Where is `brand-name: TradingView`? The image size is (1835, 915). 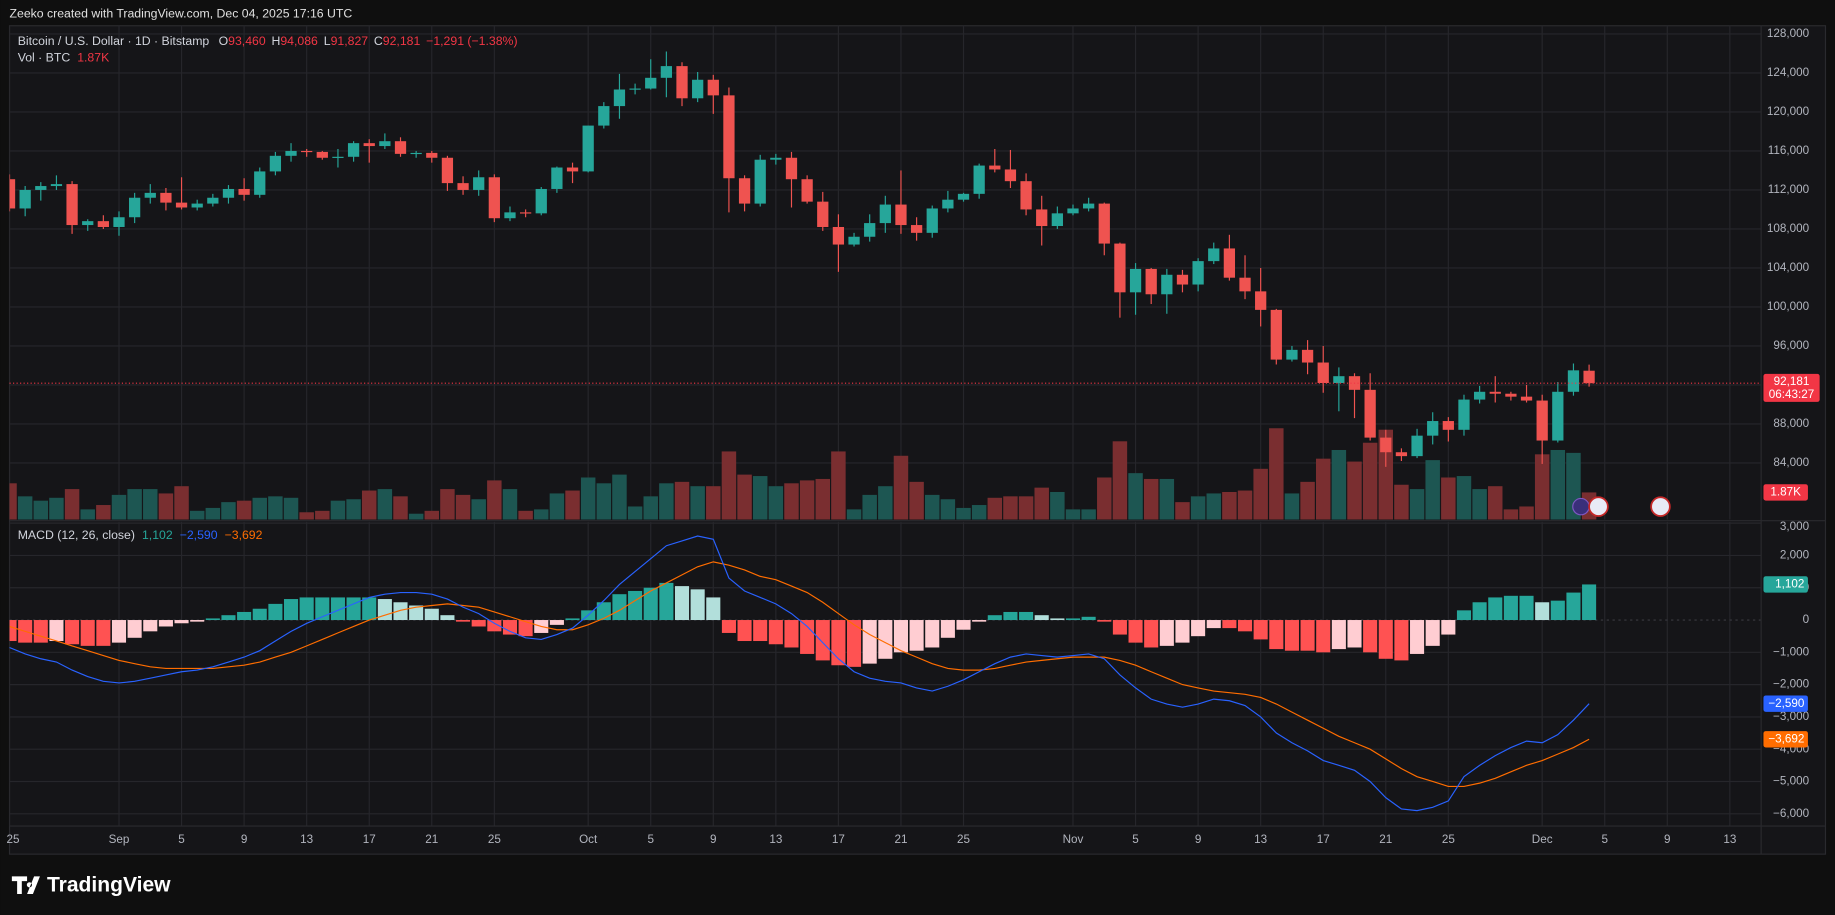 brand-name: TradingView is located at coordinates (109, 884).